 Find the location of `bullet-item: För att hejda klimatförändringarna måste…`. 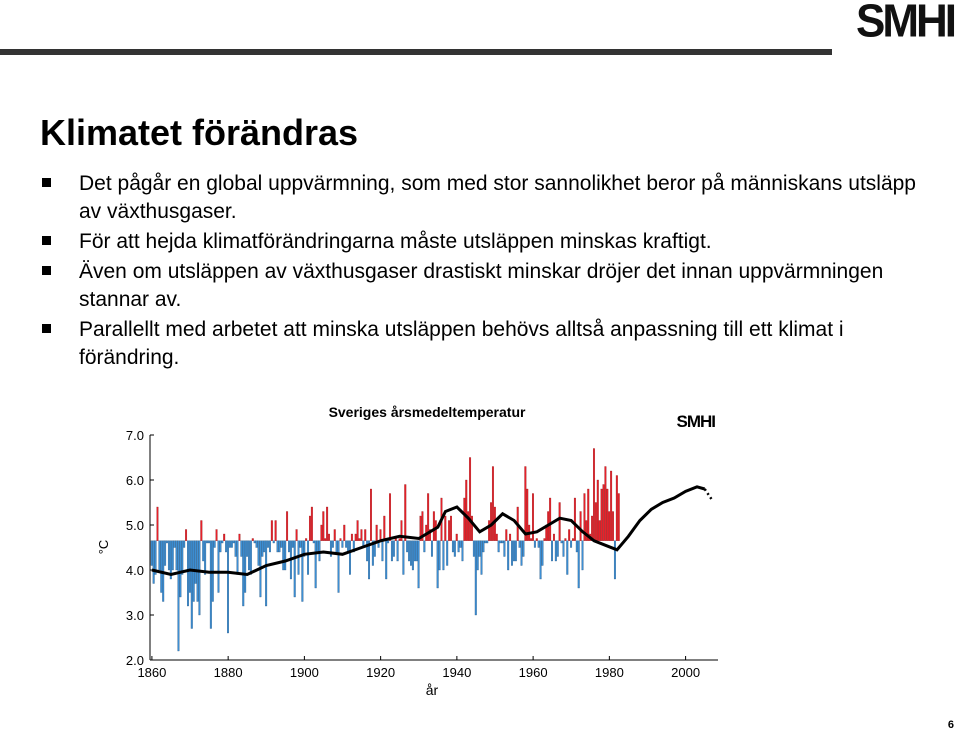

bullet-item: För att hejda klimatförändringarna måste… is located at coordinates (480, 242).